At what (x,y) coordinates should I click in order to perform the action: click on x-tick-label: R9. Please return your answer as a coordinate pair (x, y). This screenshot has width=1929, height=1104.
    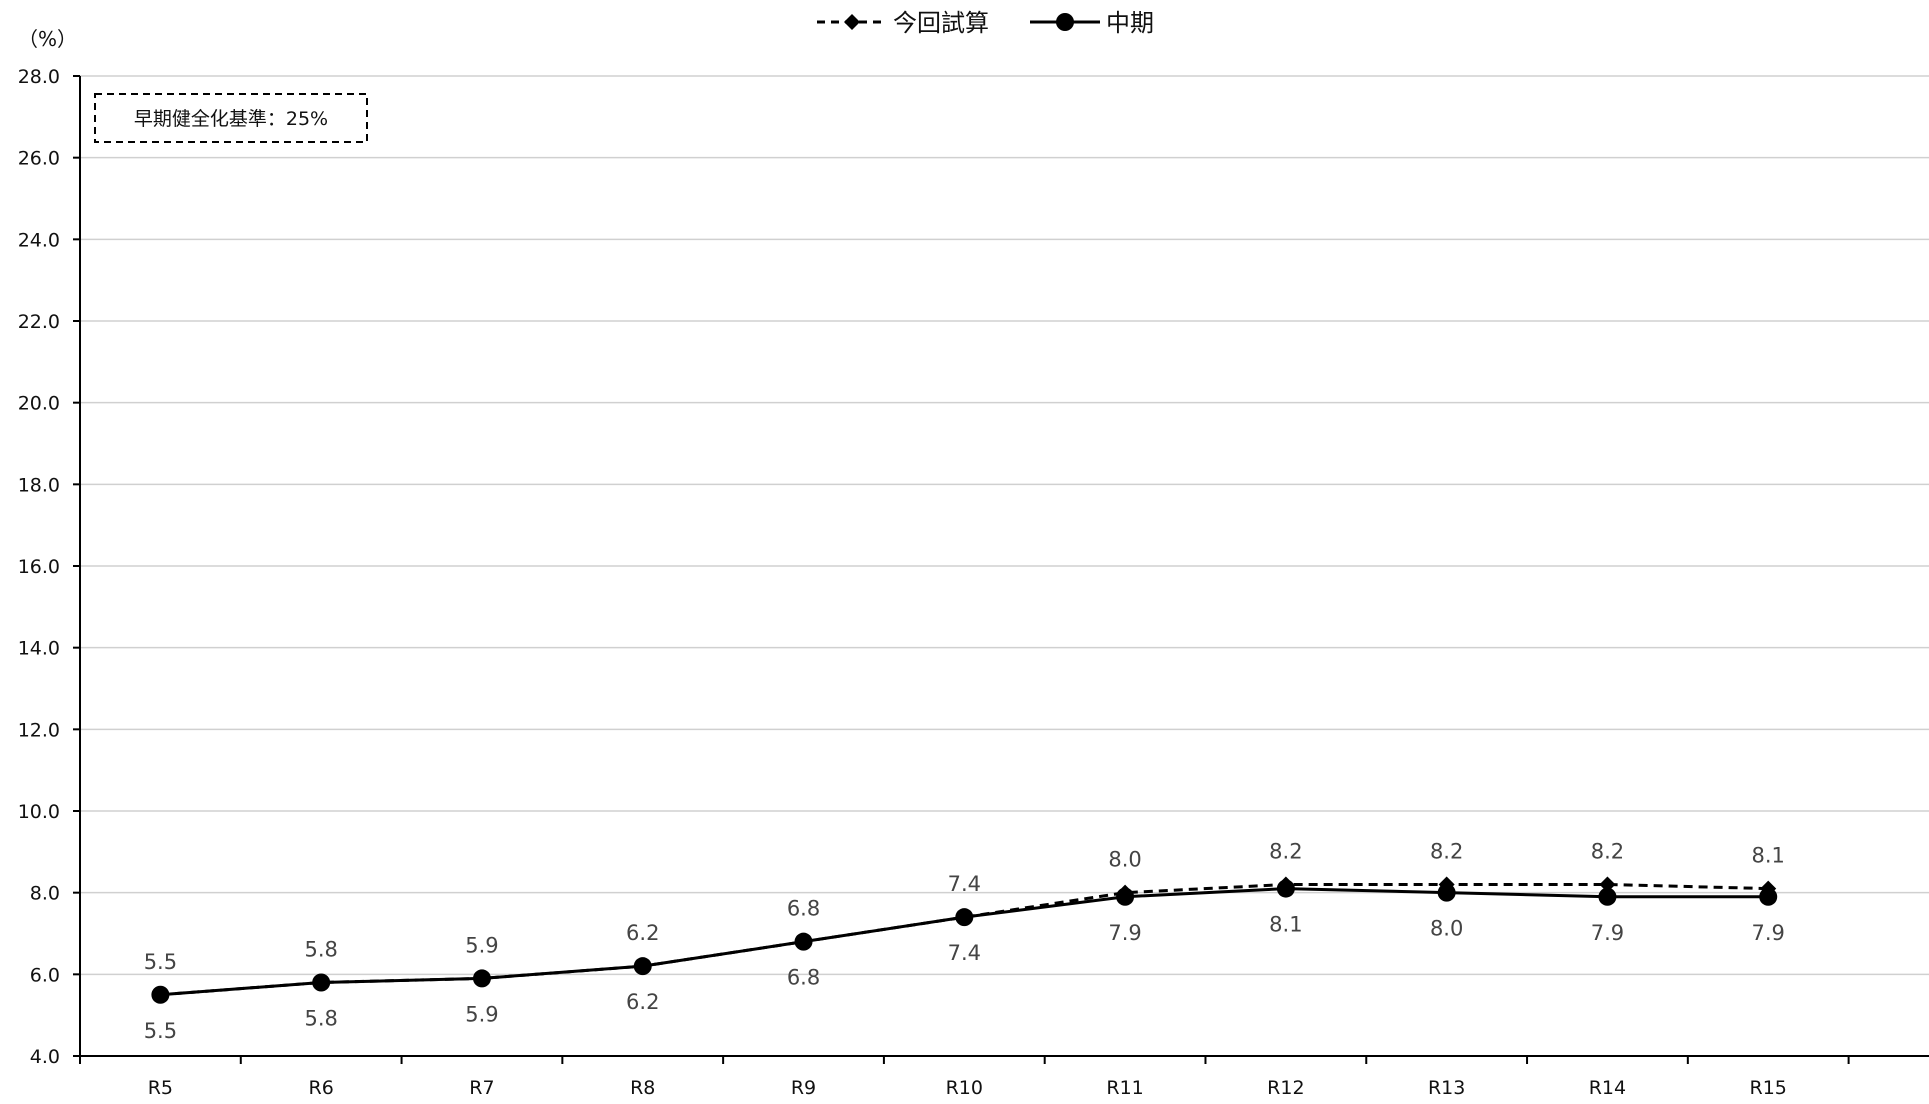
    Looking at the image, I should click on (803, 1088).